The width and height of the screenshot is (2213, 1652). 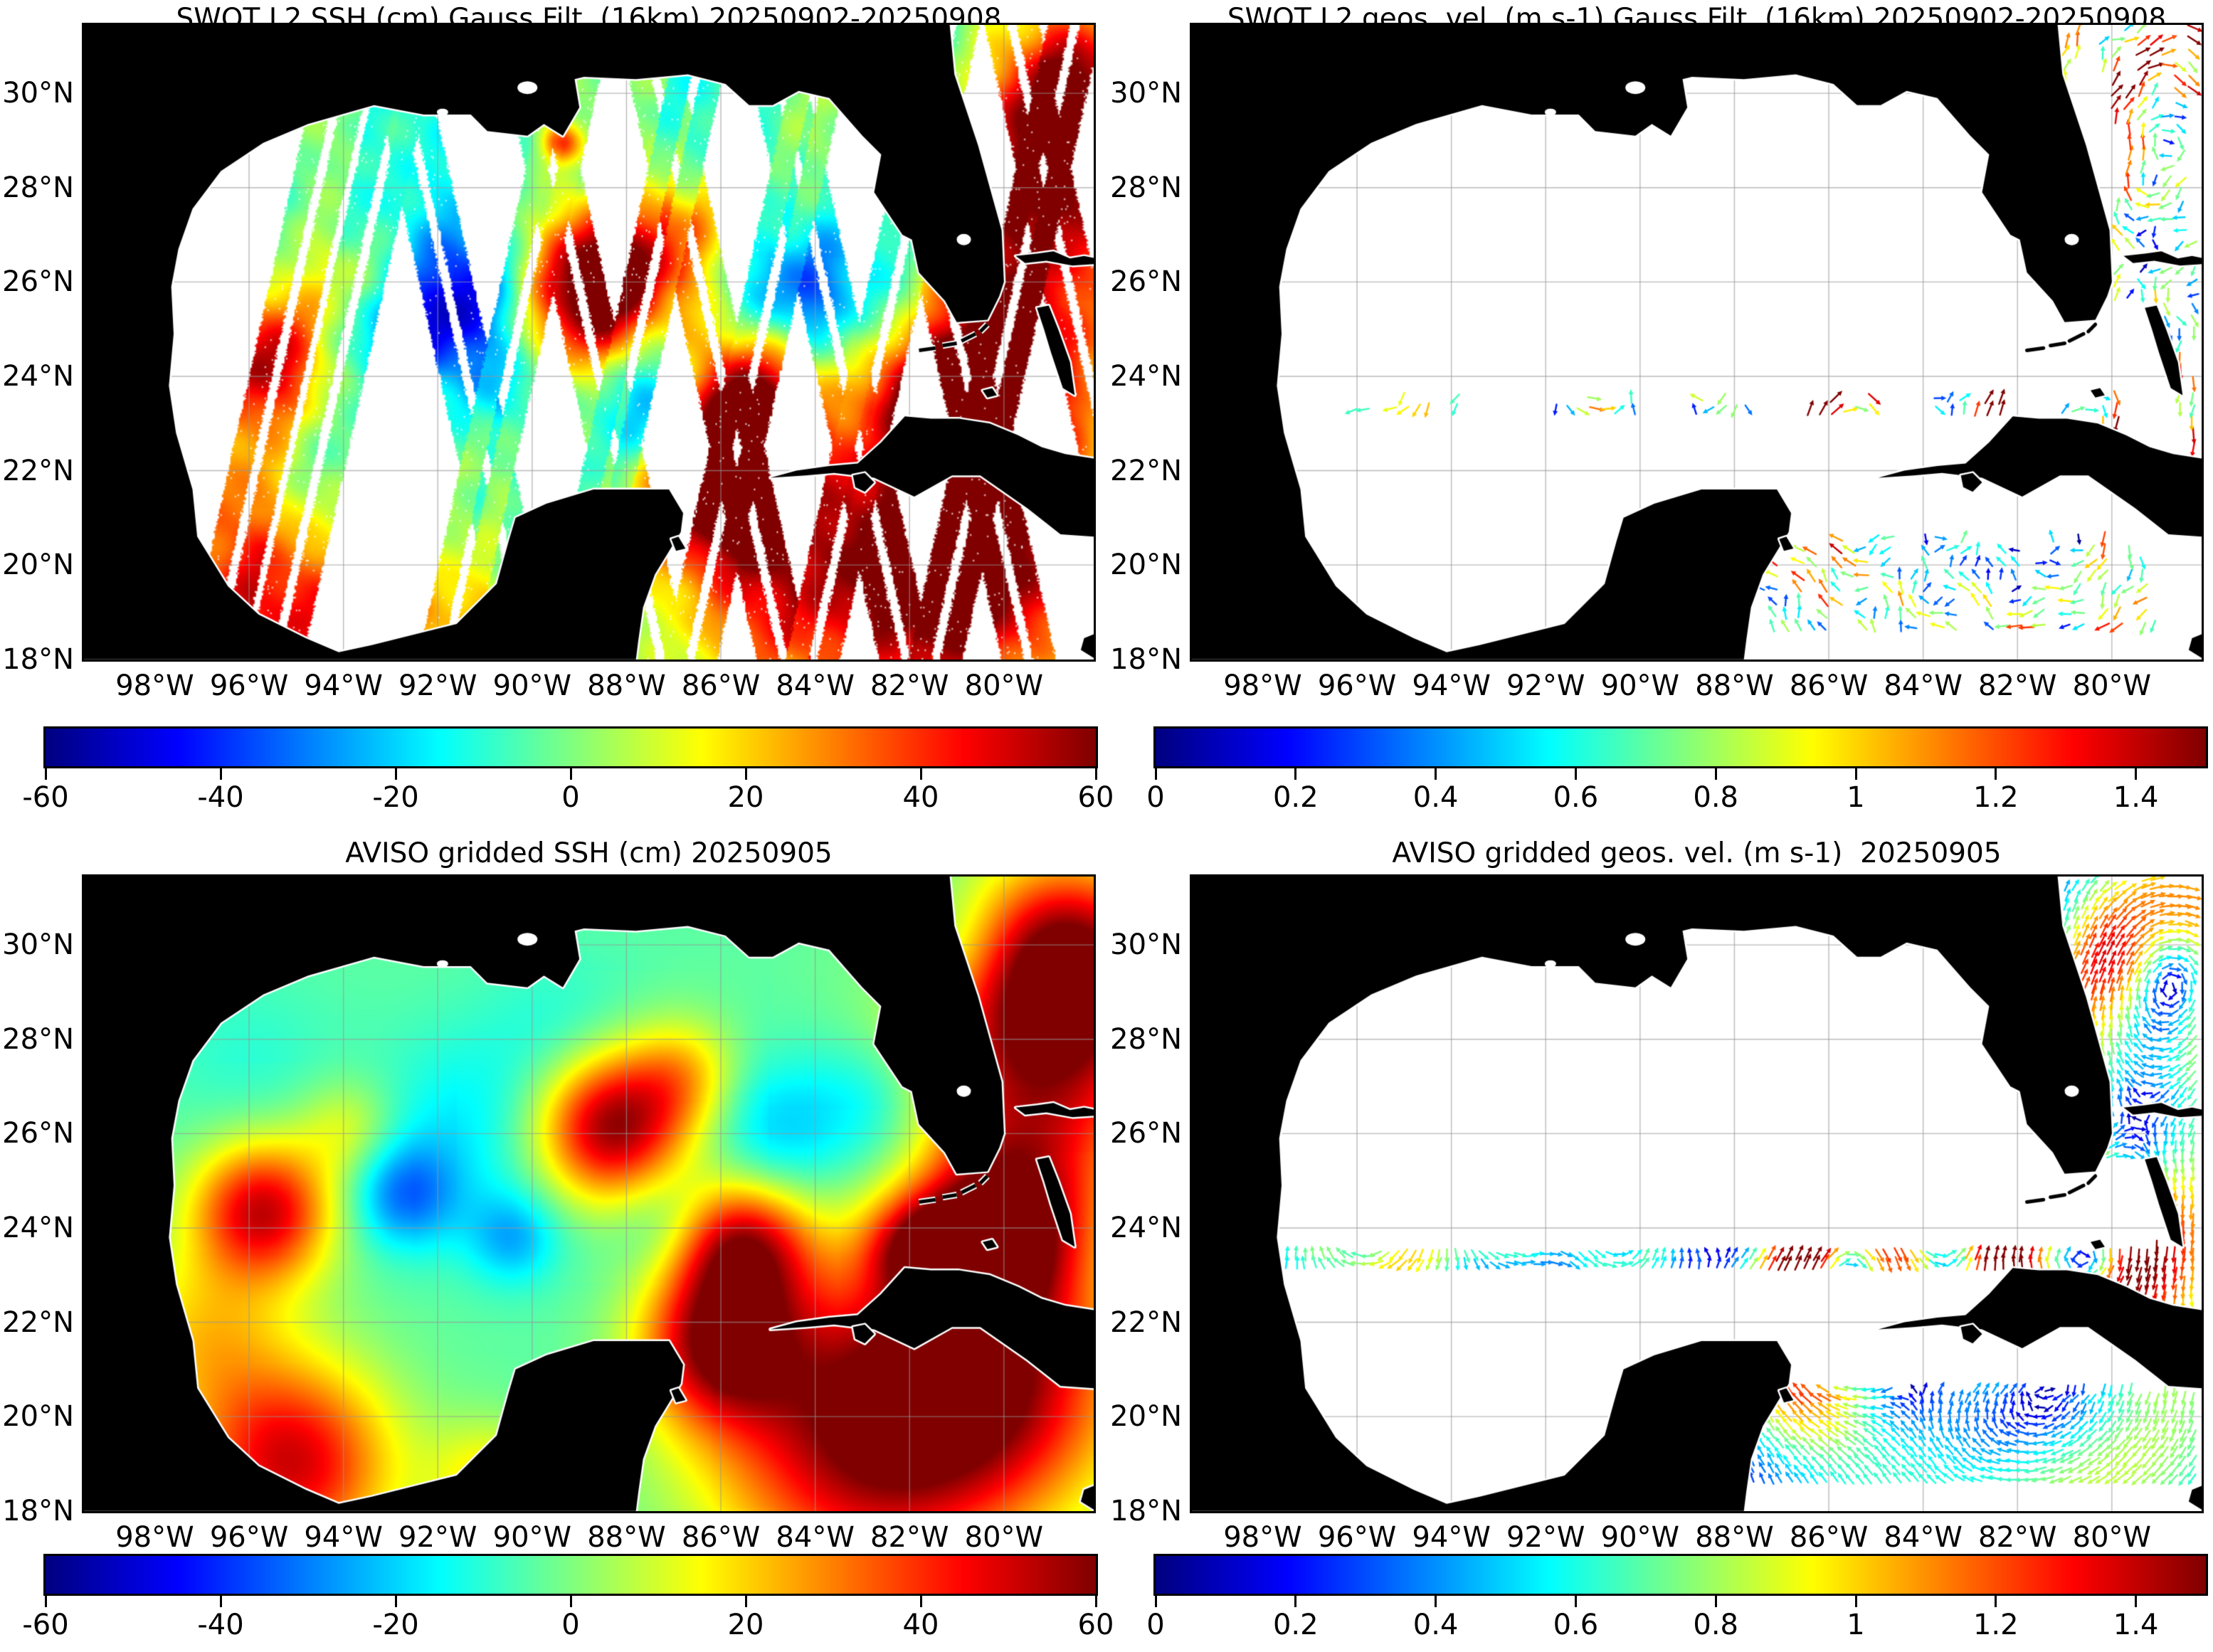 I want to click on colorbar-ssh-top, so click(x=570, y=747).